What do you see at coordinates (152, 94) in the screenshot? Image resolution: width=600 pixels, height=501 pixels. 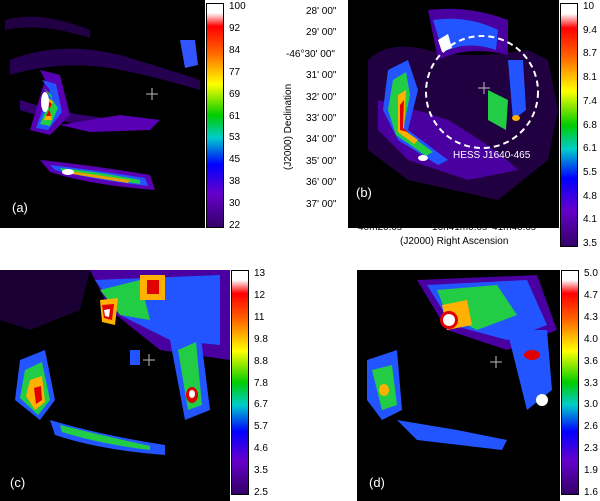 I see `panel-a-marker` at bounding box center [152, 94].